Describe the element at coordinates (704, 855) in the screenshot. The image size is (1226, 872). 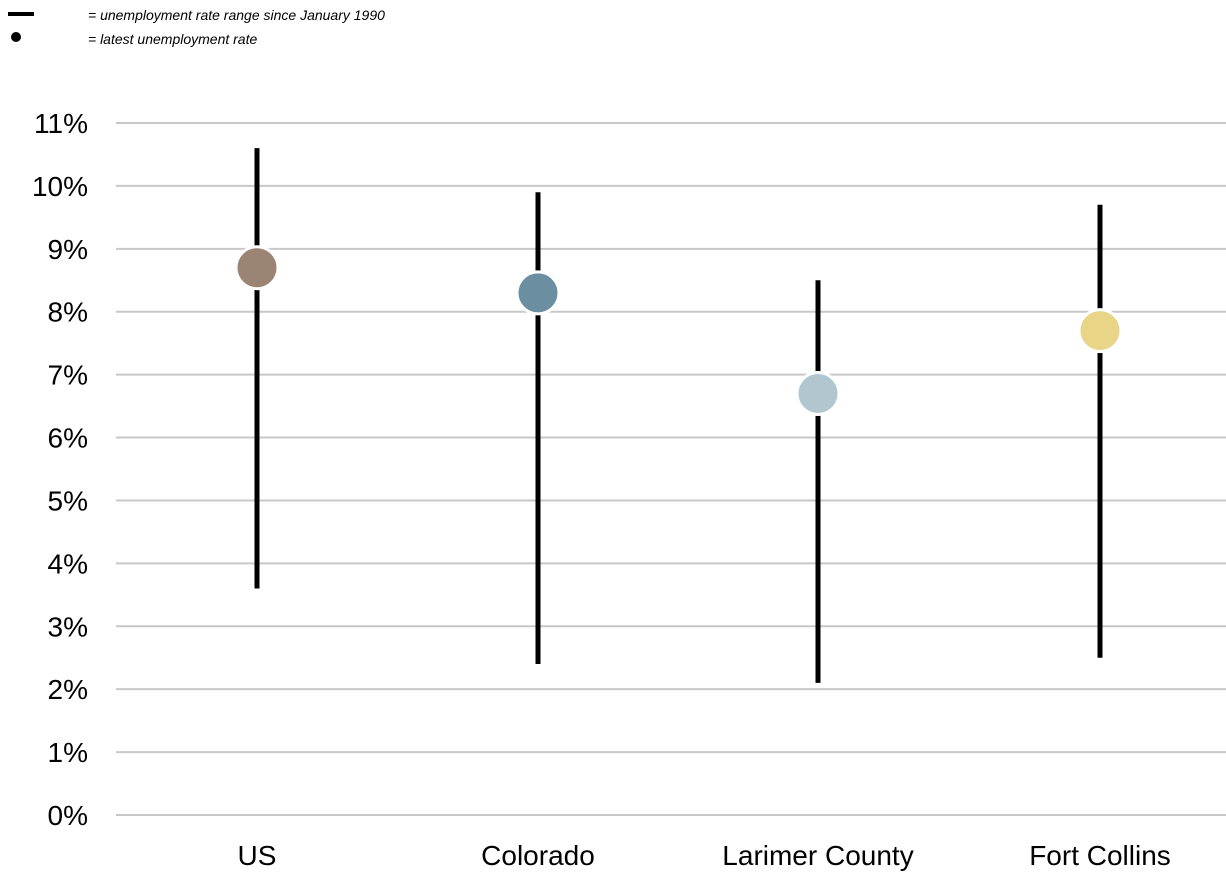
I see `category-labels: US Colorado Larimer County Fort Collins` at that location.